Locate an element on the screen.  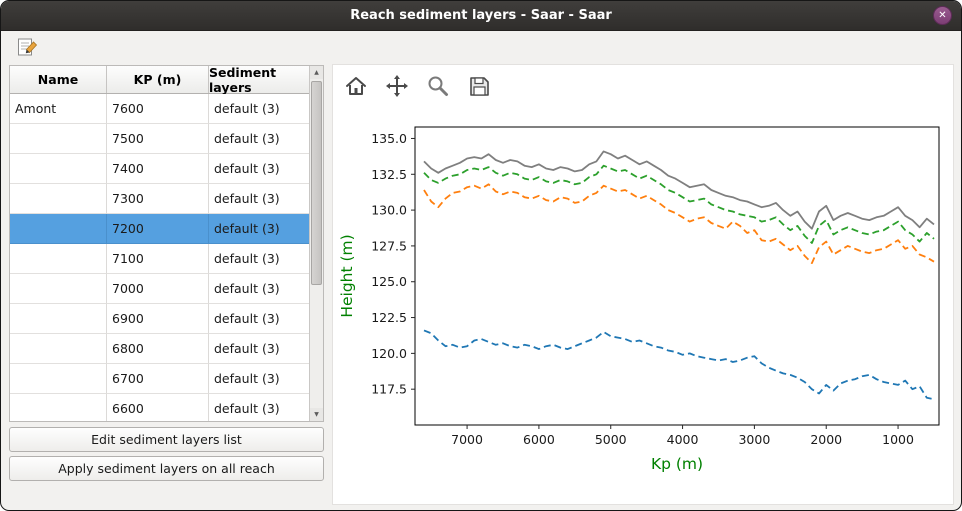
edit-sediment-layers-list-button: Edit sediment layers list is located at coordinates (166, 439).